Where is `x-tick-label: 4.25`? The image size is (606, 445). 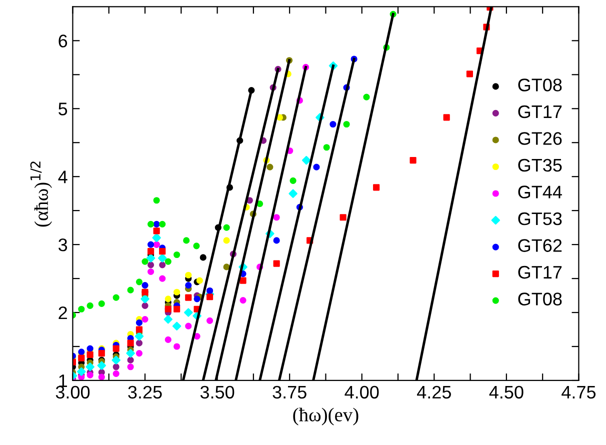
x-tick-label: 4.25 is located at coordinates (434, 392).